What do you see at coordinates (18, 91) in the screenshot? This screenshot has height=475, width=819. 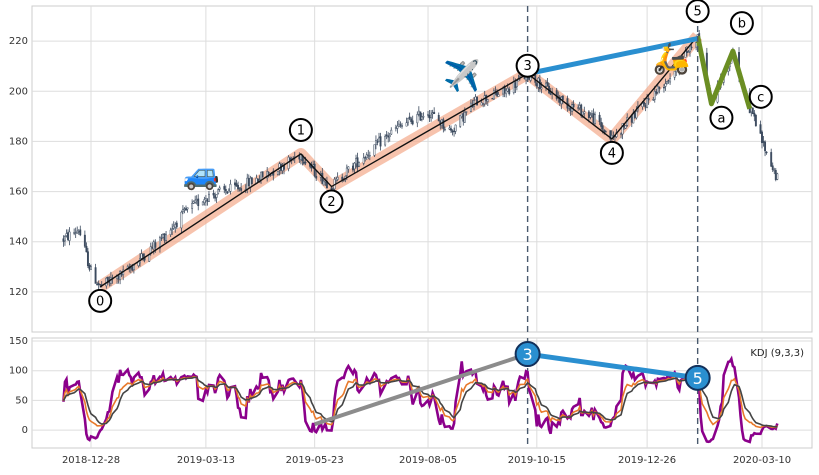 I see `price-y-tick-label: 200` at bounding box center [18, 91].